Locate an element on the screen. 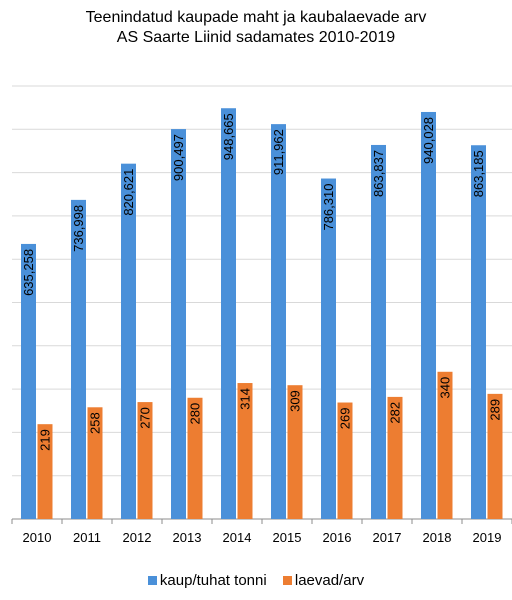 Image resolution: width=512 pixels, height=600 pixels. legend-item-series-2: laevad/arv is located at coordinates (323, 580).